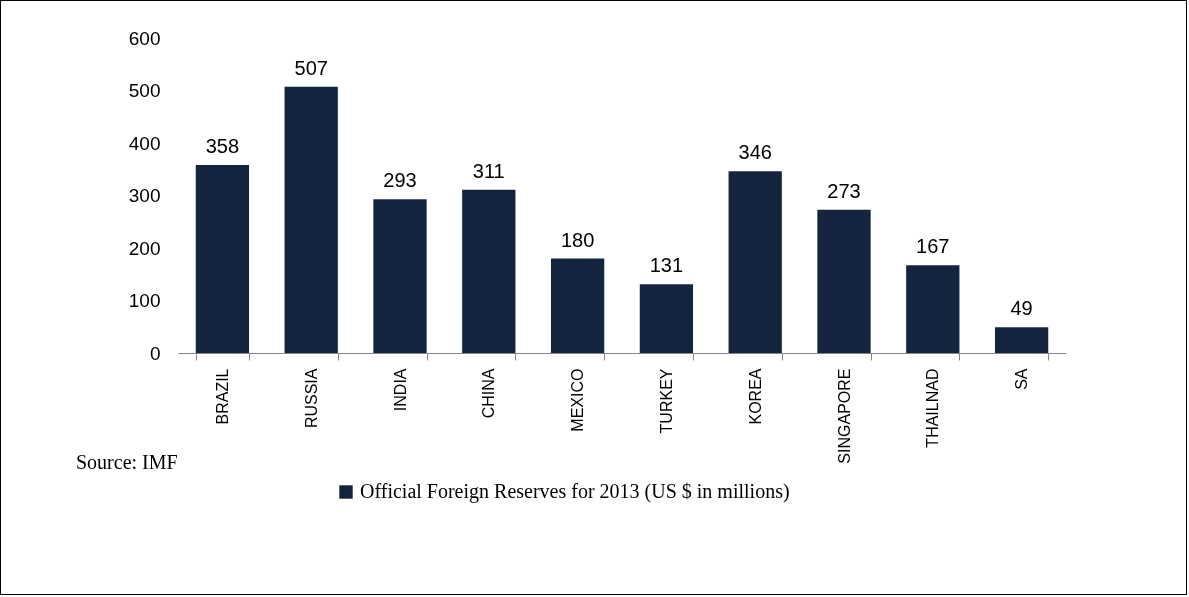 This screenshot has height=597, width=1189. I want to click on data-label: 293, so click(400, 180).